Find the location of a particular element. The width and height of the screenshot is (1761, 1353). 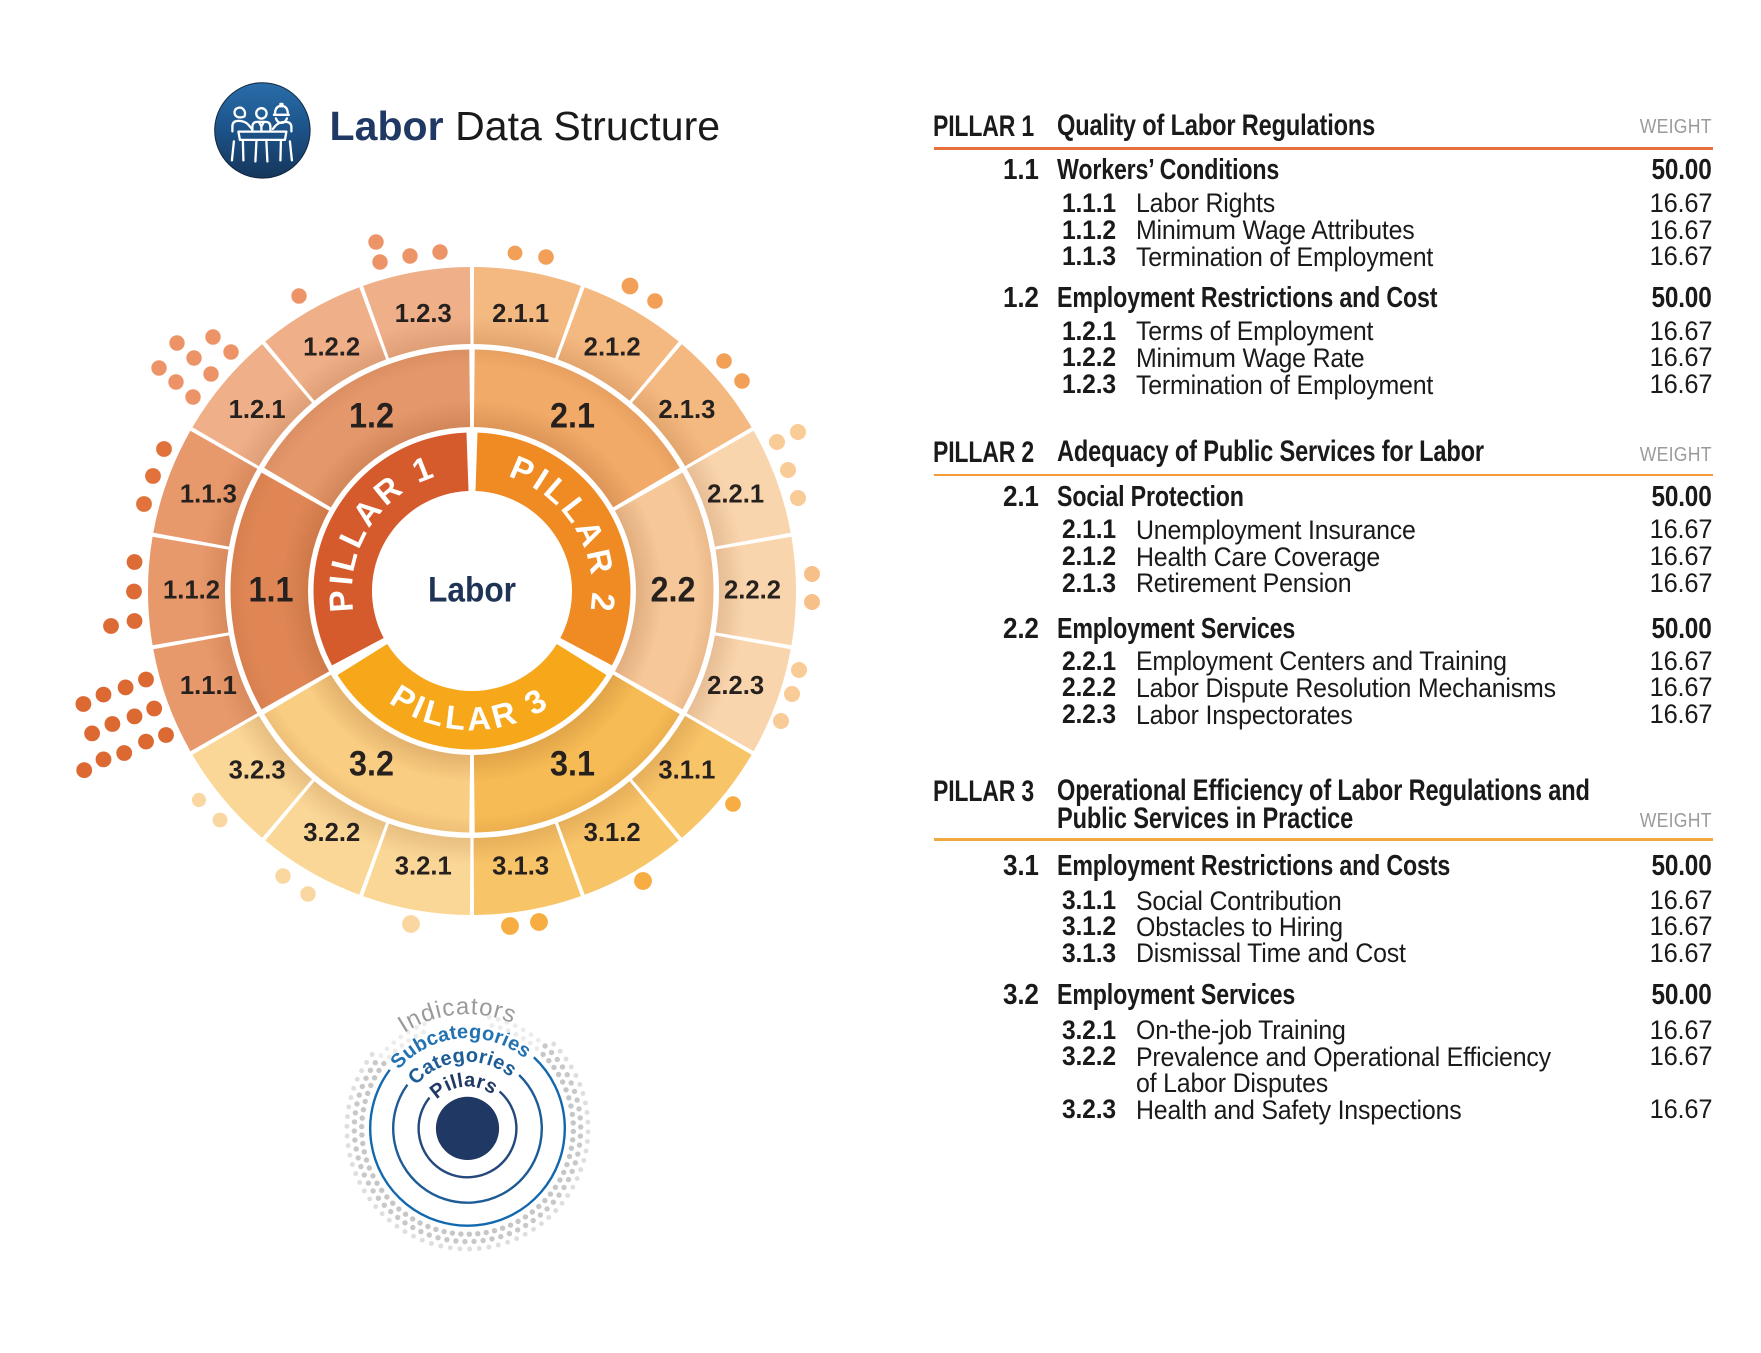

svg-text: 2.2 is located at coordinates (673, 590).